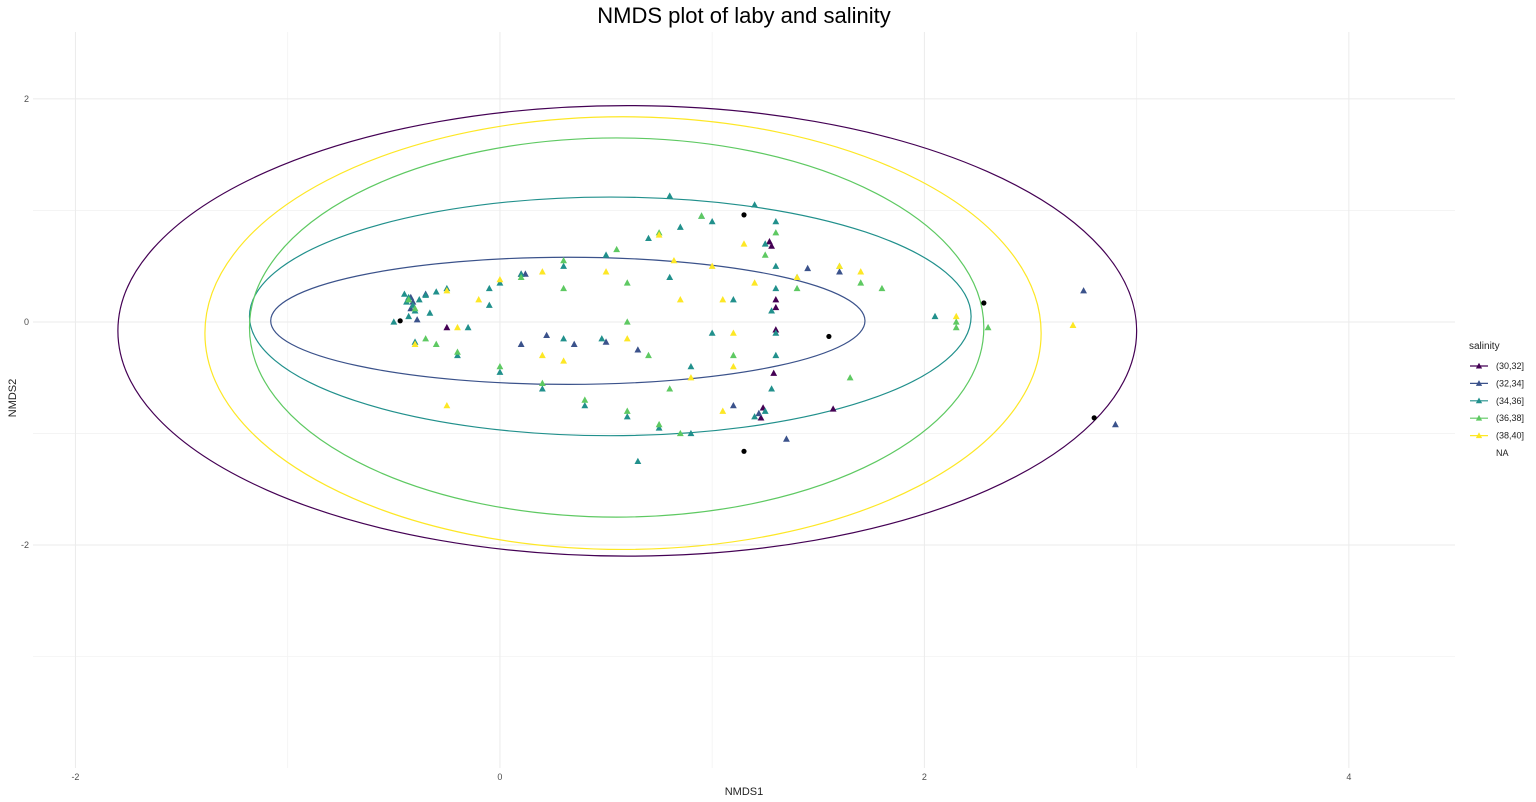  What do you see at coordinates (1510, 418) in the screenshot?
I see `legend-label: (36,38]` at bounding box center [1510, 418].